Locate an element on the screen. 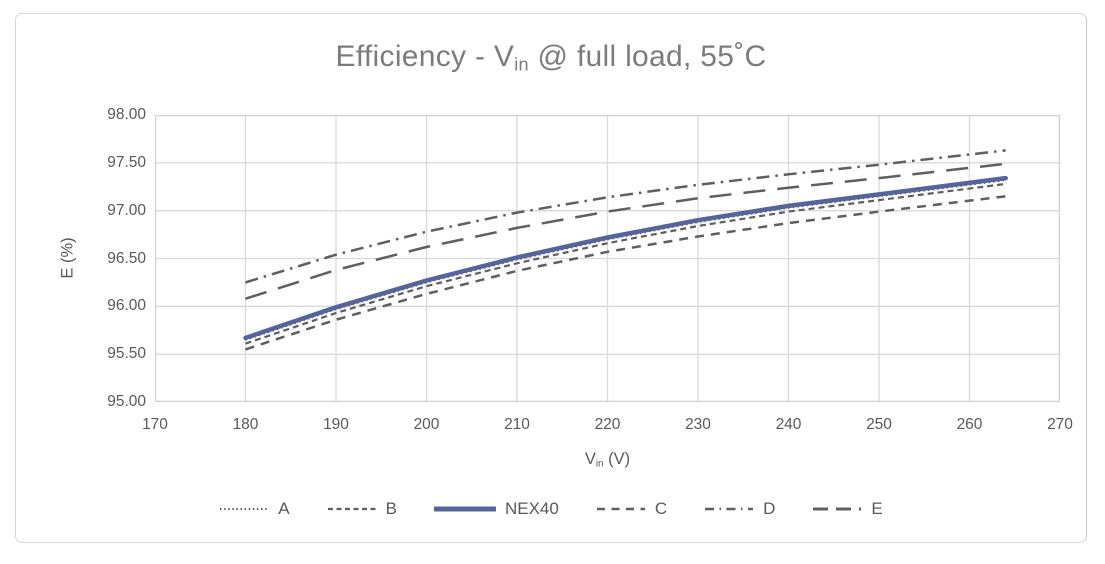 The width and height of the screenshot is (1105, 564). x-tick-label: 260 is located at coordinates (969, 424).